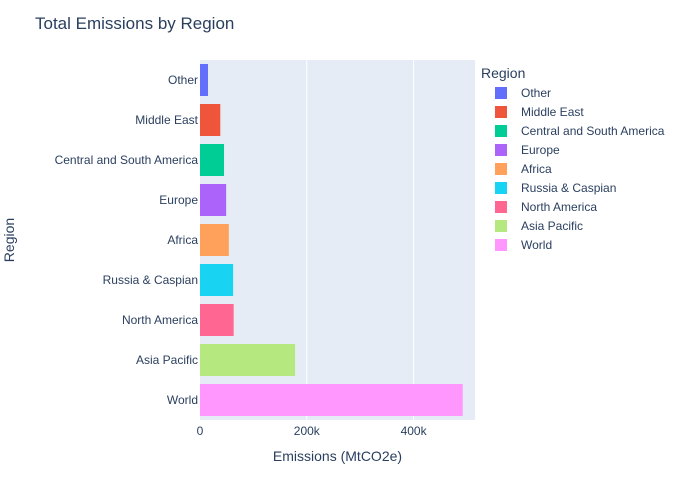 This screenshot has width=700, height=500. What do you see at coordinates (182, 240) in the screenshot?
I see `y-tick-label: Africa` at bounding box center [182, 240].